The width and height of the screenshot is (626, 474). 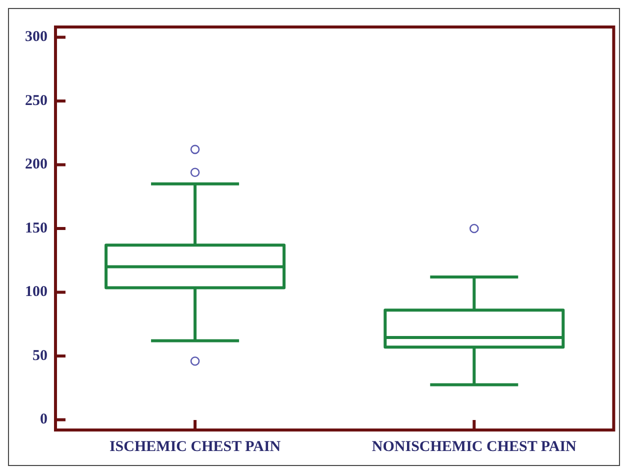 I want to click on y-tick-label: 300, so click(x=36, y=37).